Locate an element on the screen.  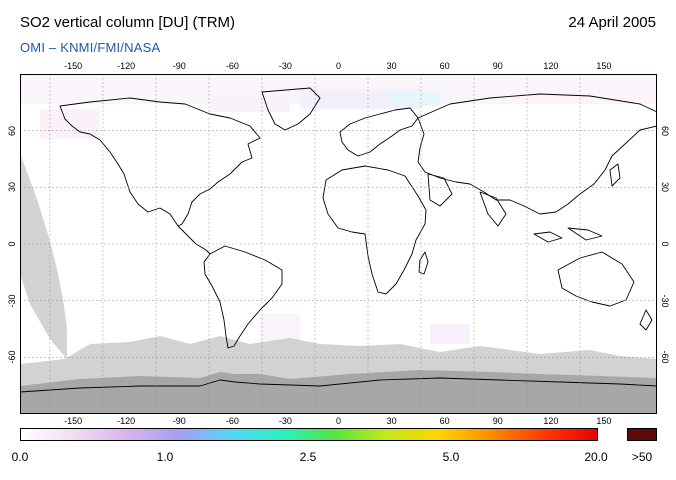
latitude-tick-left: 30 is located at coordinates (12, 187).